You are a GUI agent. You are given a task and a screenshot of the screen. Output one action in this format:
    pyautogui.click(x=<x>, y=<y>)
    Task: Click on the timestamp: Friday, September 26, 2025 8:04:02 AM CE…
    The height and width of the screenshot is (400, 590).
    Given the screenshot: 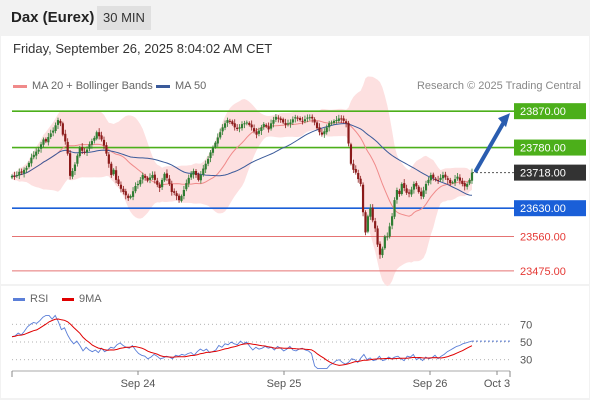 What is the action you would take?
    pyautogui.click(x=143, y=48)
    